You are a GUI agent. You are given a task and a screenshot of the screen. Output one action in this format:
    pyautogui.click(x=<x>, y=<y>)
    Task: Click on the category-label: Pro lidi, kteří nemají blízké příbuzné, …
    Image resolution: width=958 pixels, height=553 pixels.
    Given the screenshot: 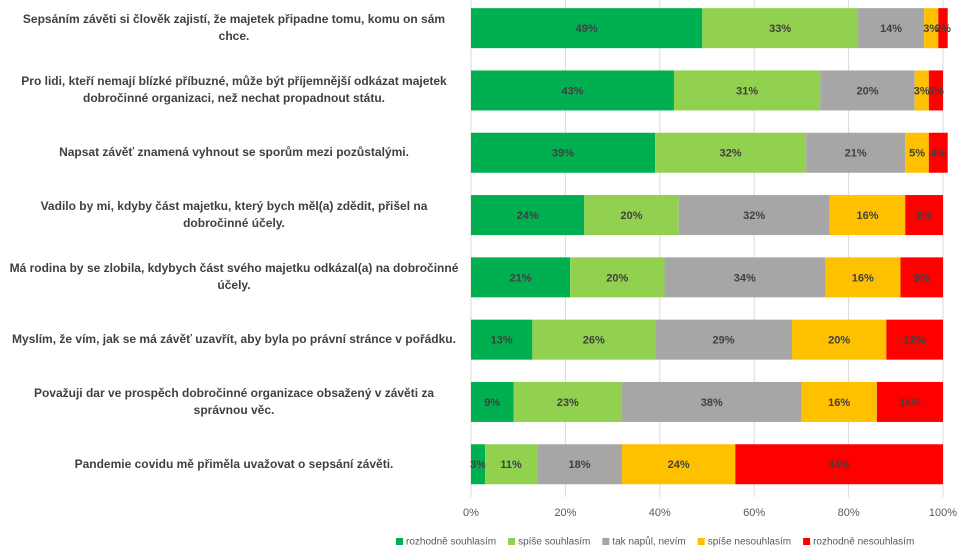 What is the action you would take?
    pyautogui.click(x=234, y=90)
    